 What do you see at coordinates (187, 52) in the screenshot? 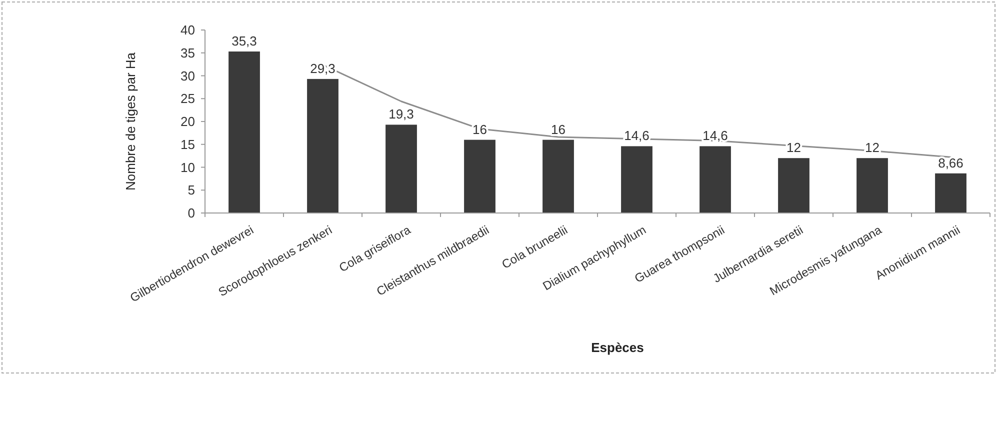
I see `y-tick-label: 35` at bounding box center [187, 52].